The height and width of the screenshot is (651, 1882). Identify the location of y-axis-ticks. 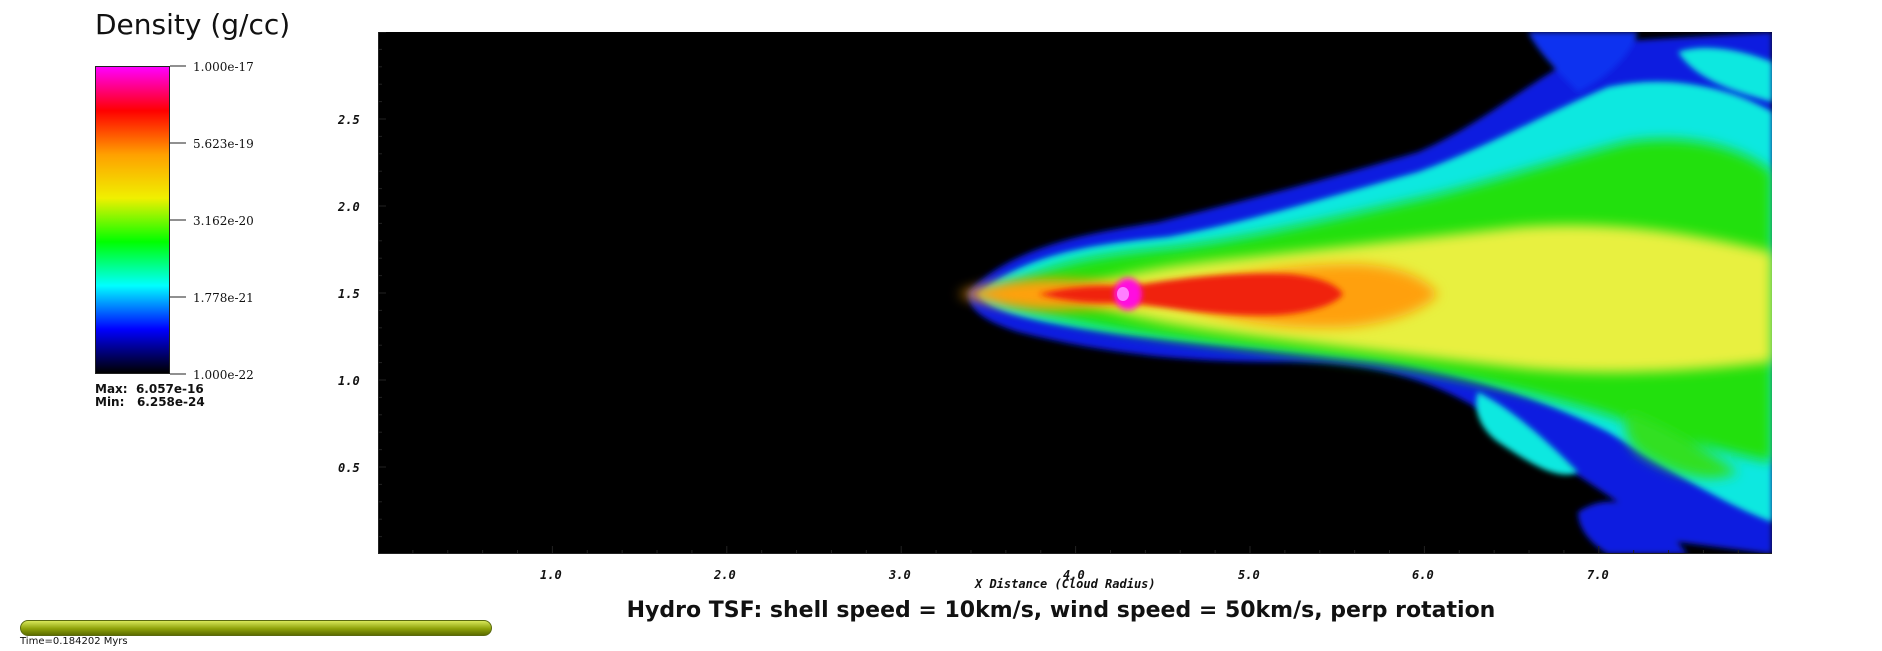
(382, 293).